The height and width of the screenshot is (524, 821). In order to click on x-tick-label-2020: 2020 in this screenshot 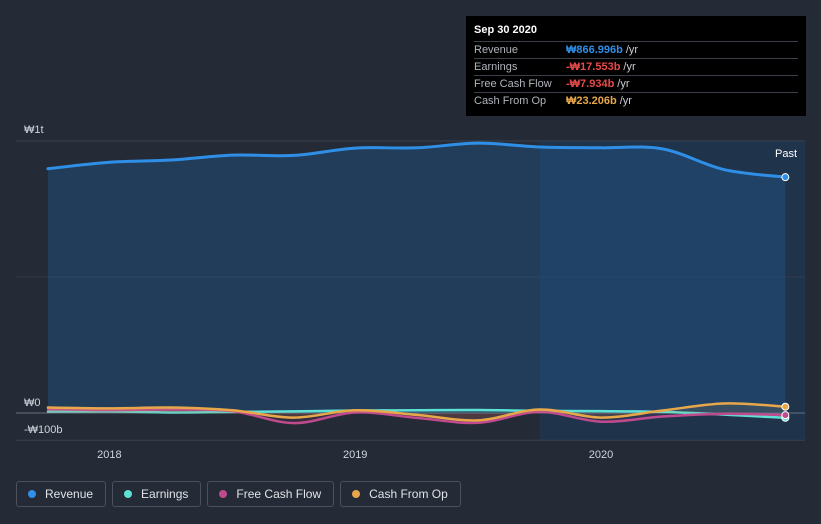, I will do `click(601, 455)`.